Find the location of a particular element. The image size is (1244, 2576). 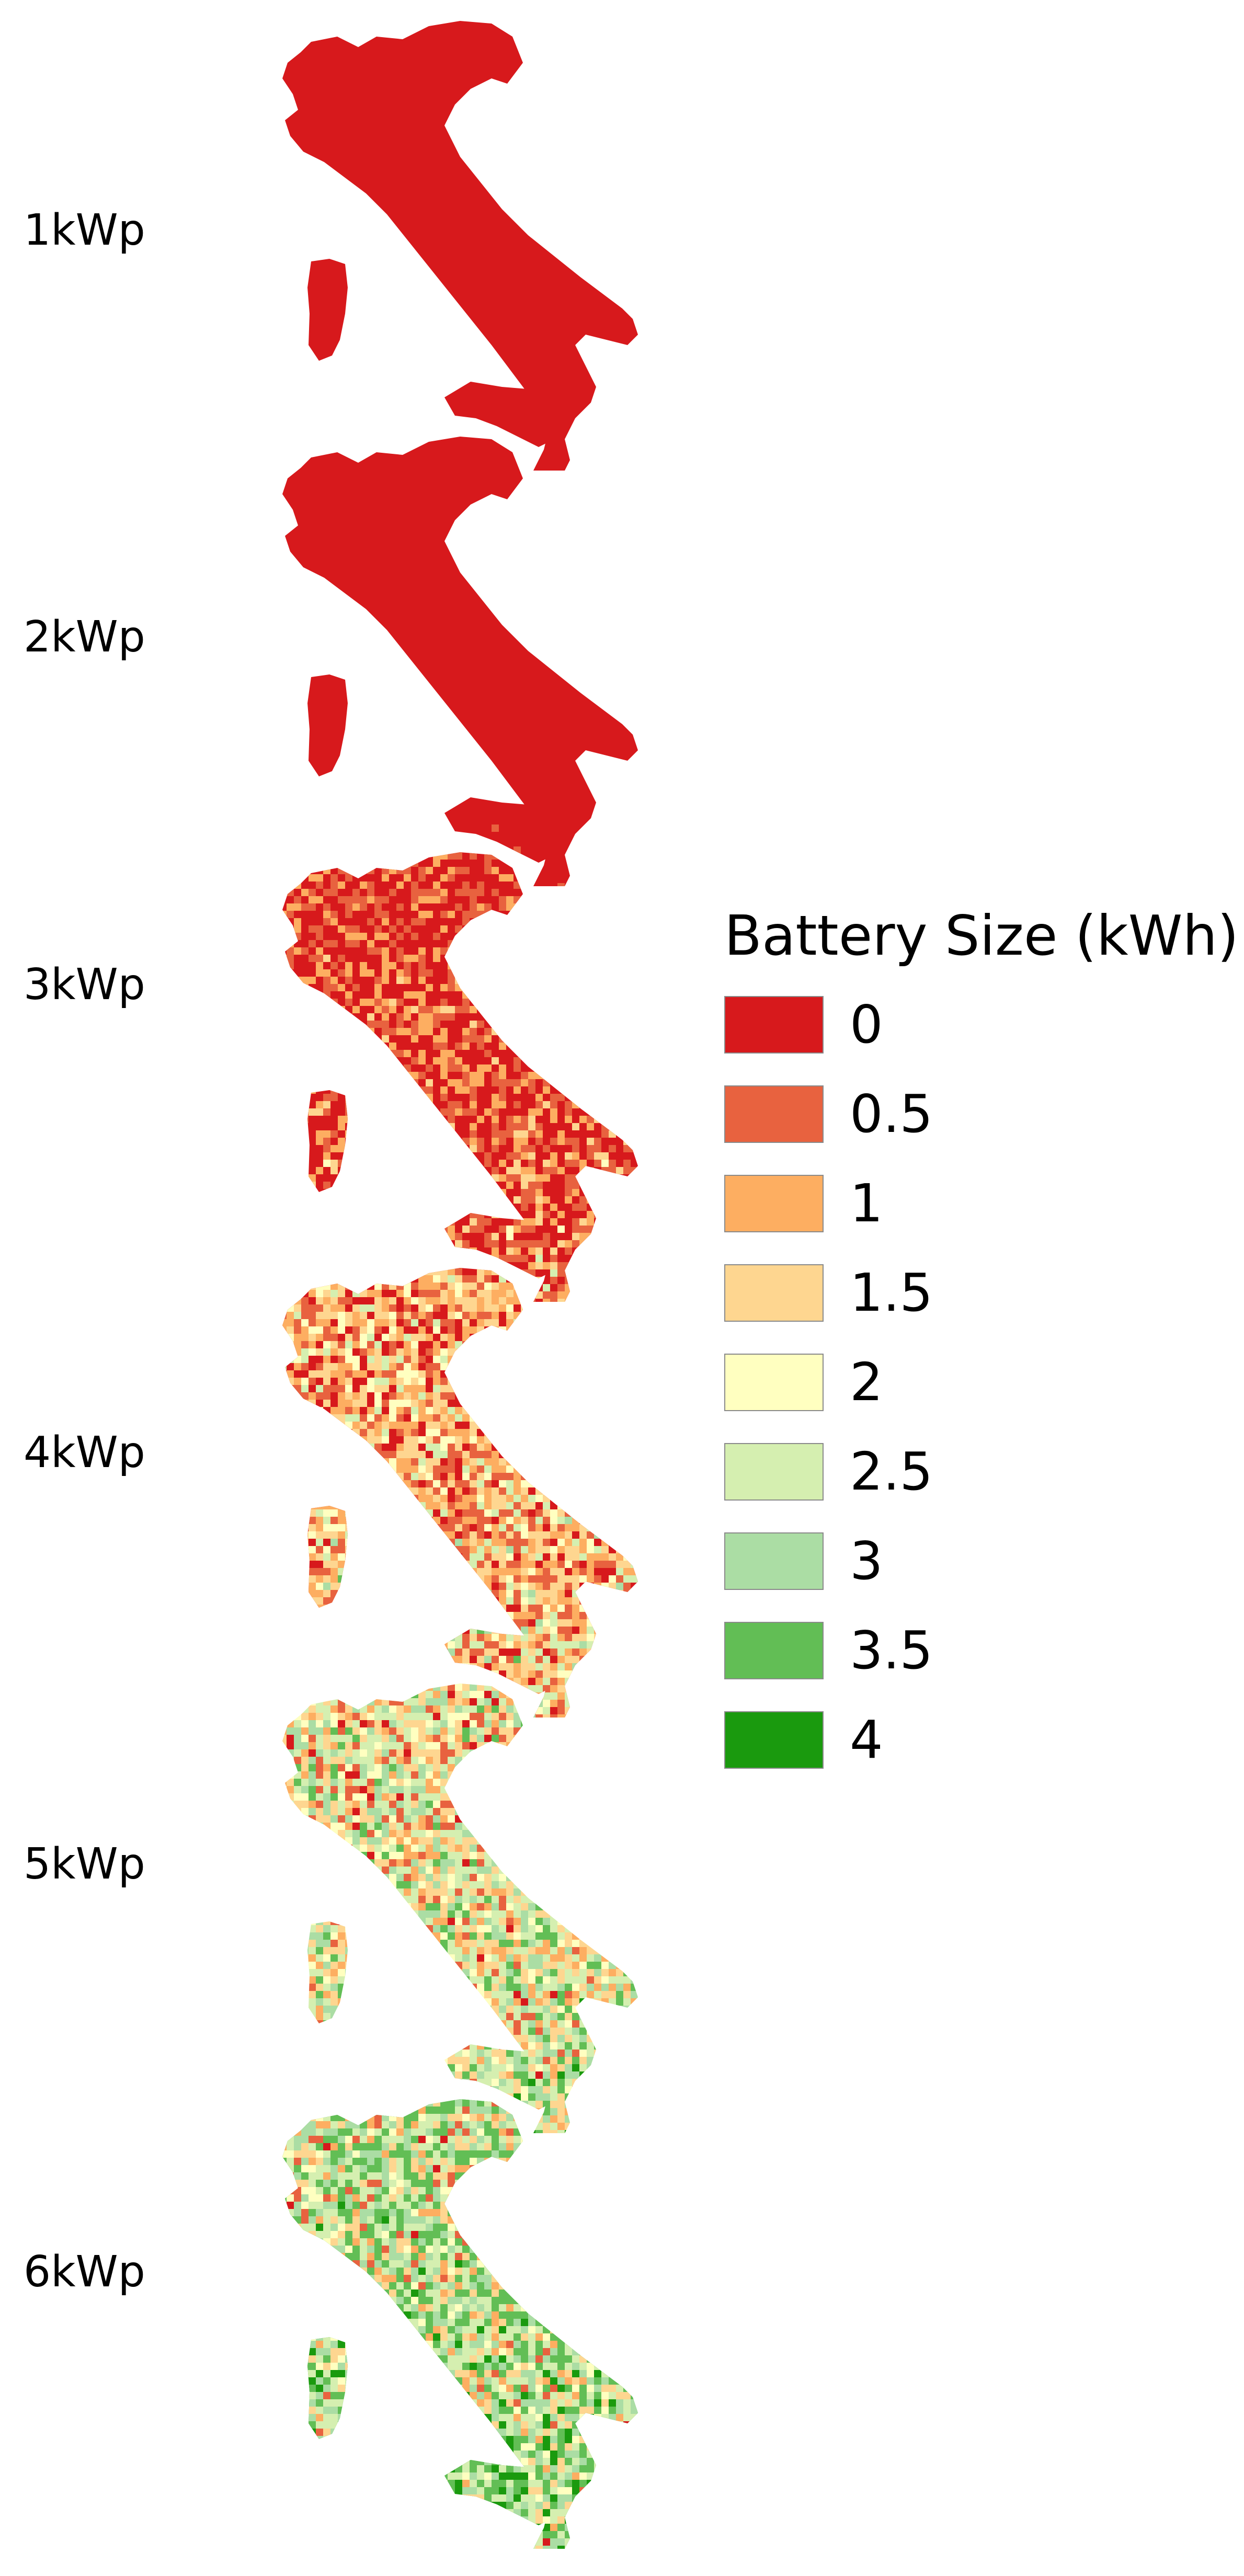

panel-label-2kwp: 2kWp is located at coordinates (84, 637).